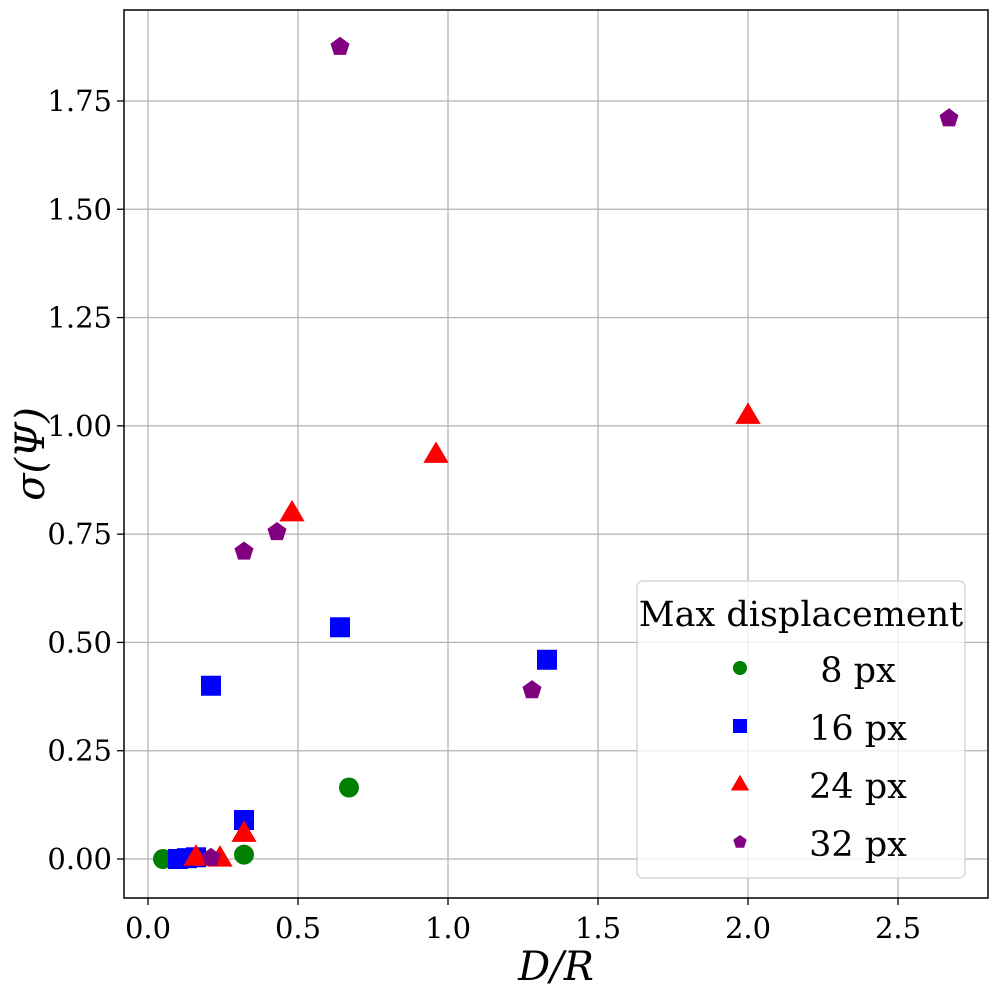  I want to click on y-tick-label: 1.75, so click(79, 101).